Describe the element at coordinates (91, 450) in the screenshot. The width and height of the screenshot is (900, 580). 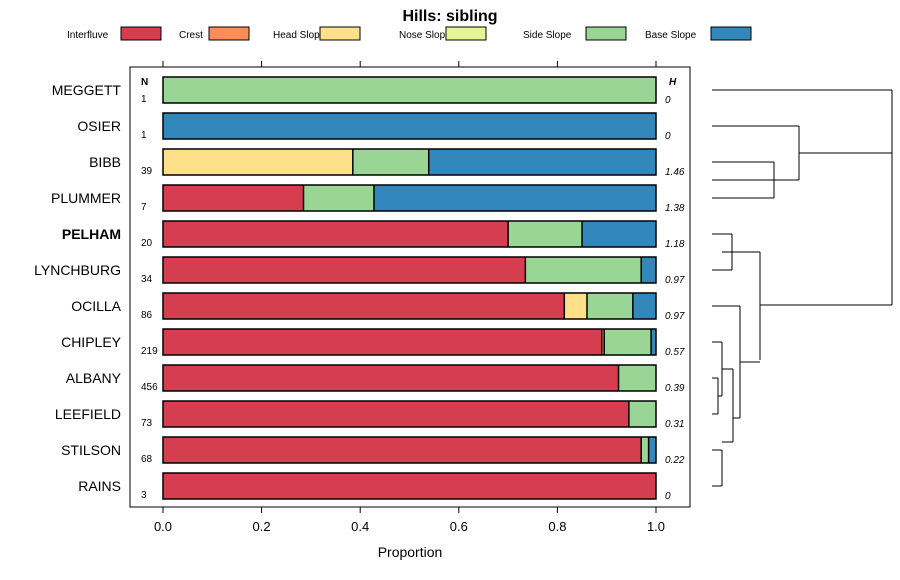
I see `row-label: STILSON` at that location.